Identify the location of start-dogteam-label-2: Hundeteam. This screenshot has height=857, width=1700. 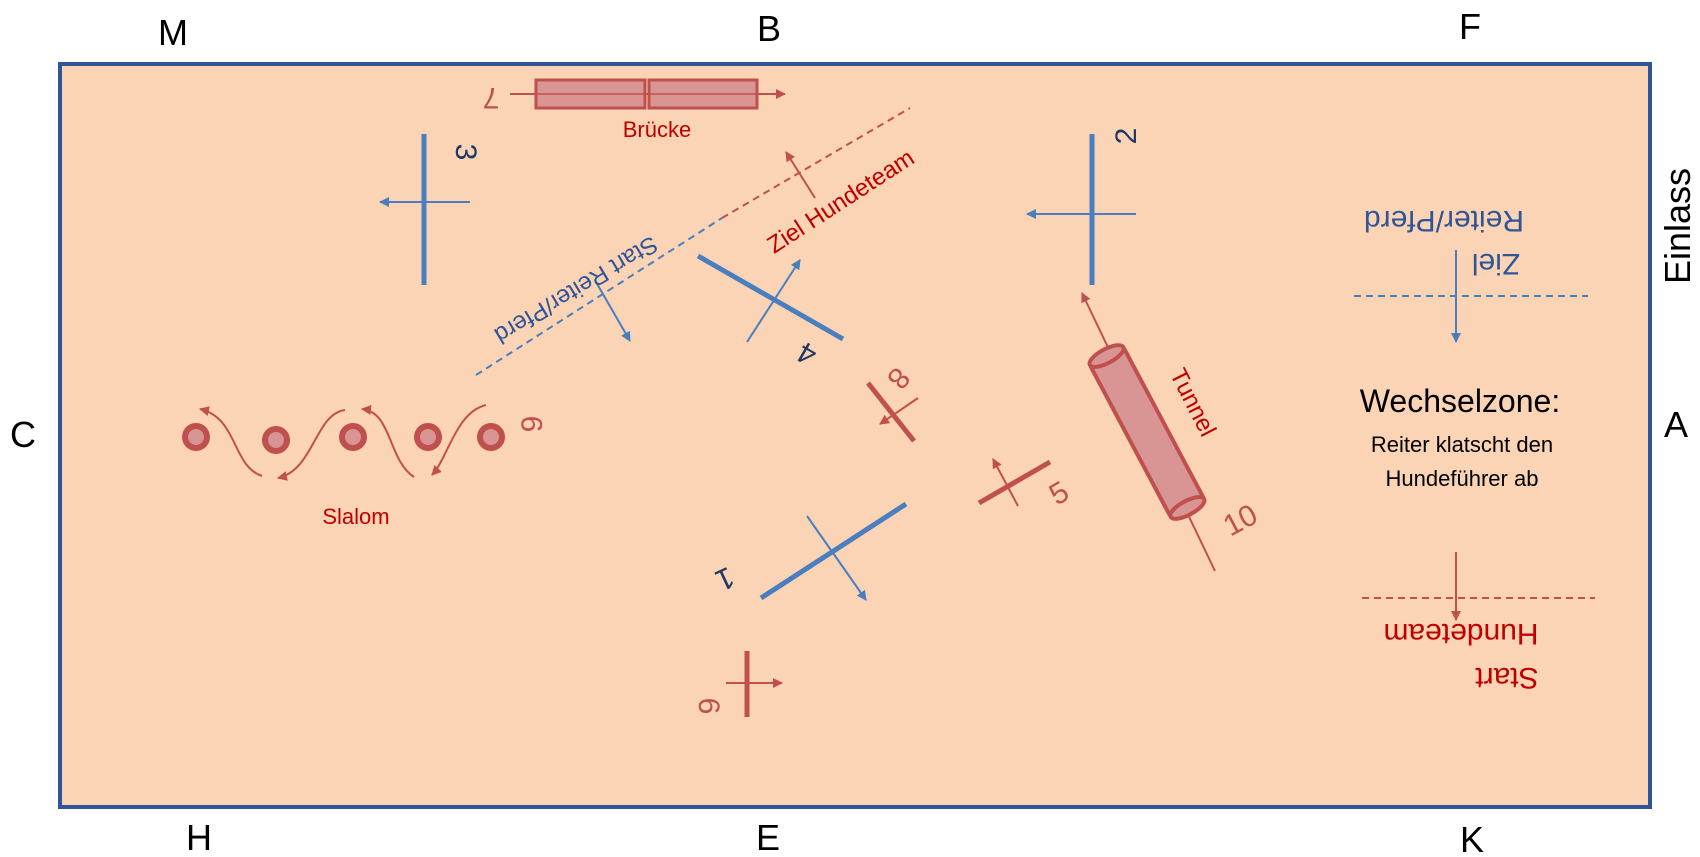
(1460, 633).